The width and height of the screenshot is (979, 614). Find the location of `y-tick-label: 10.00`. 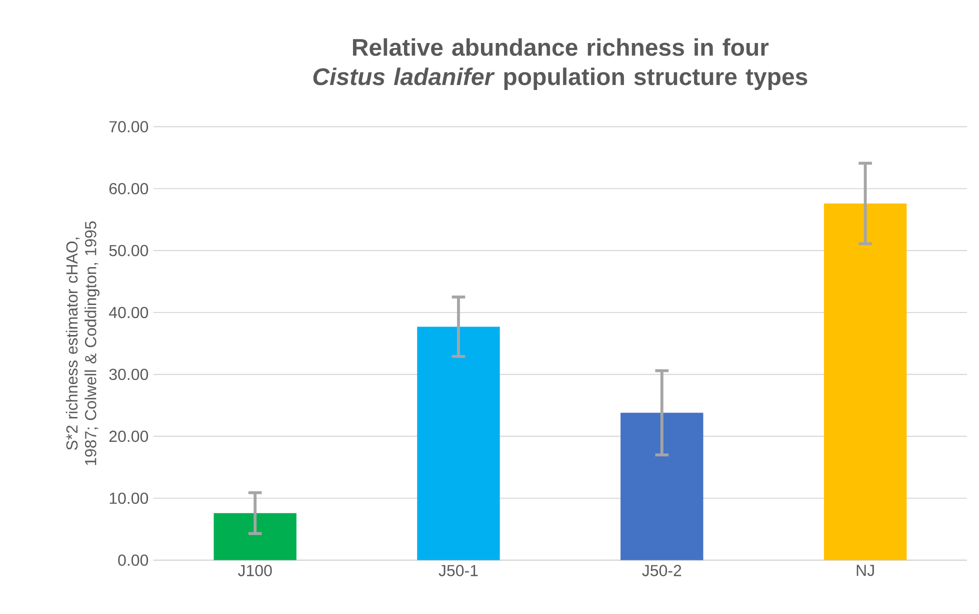

y-tick-label: 10.00 is located at coordinates (129, 498).